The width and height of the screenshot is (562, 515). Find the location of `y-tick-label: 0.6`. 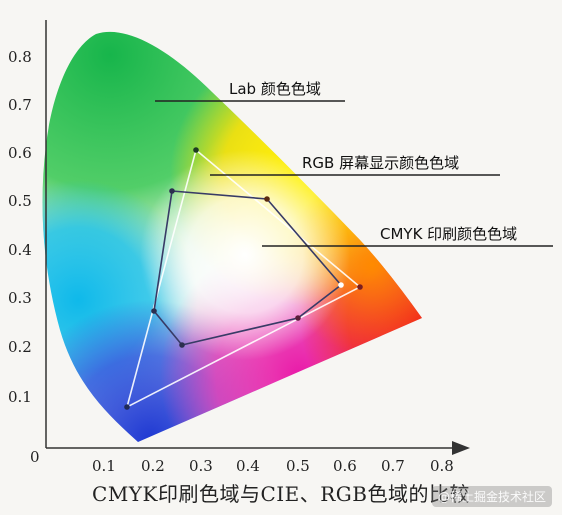

y-tick-label: 0.6 is located at coordinates (20, 153).